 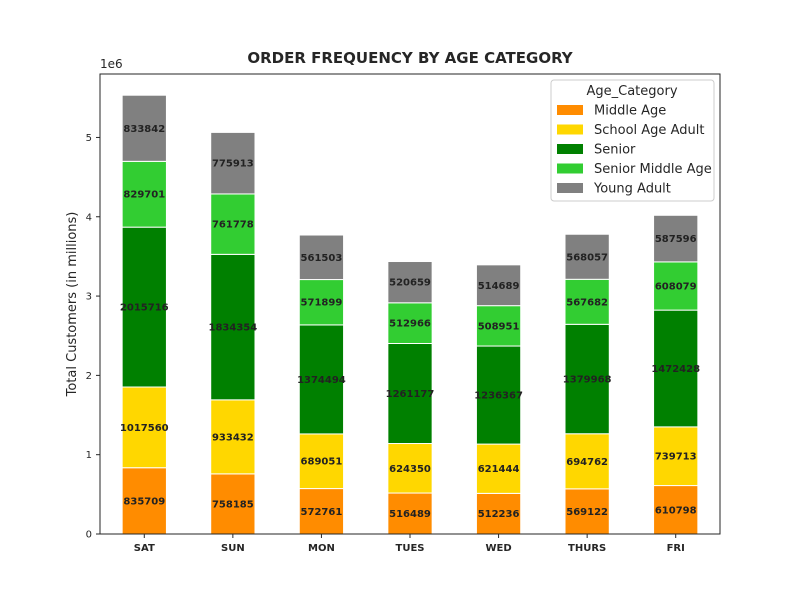 I want to click on y-tick-label: 1, so click(x=89, y=455).